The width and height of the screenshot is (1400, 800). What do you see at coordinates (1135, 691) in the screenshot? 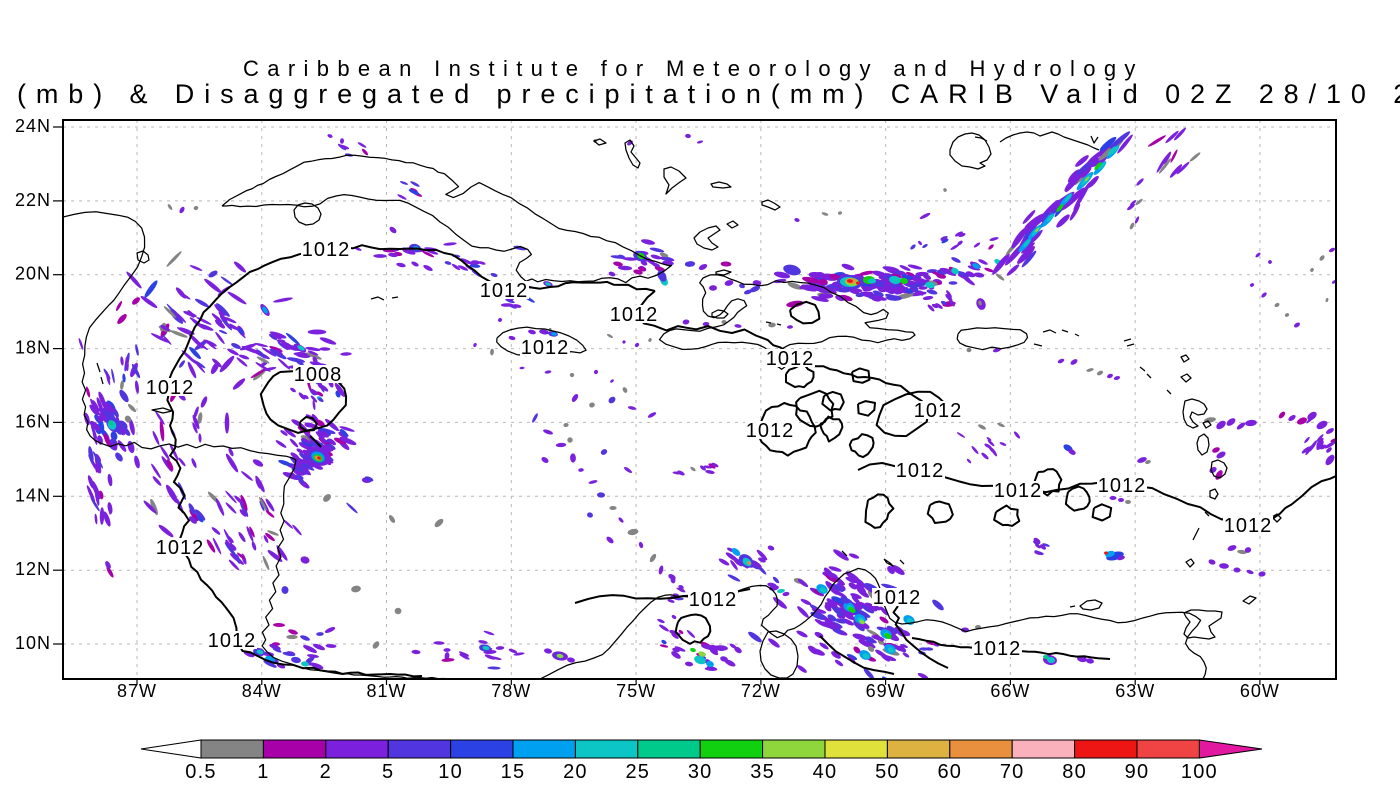
I see `svg-text: 63W` at bounding box center [1135, 691].